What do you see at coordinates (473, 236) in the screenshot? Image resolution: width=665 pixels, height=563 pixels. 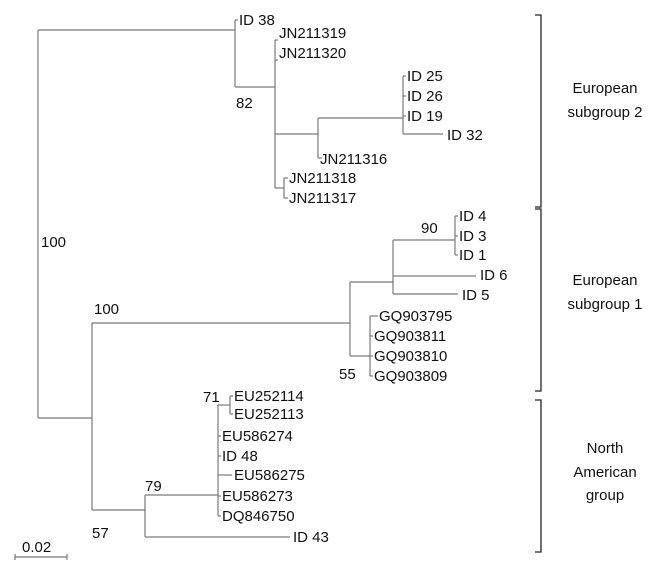 I see `leaf-label: ID 3` at bounding box center [473, 236].